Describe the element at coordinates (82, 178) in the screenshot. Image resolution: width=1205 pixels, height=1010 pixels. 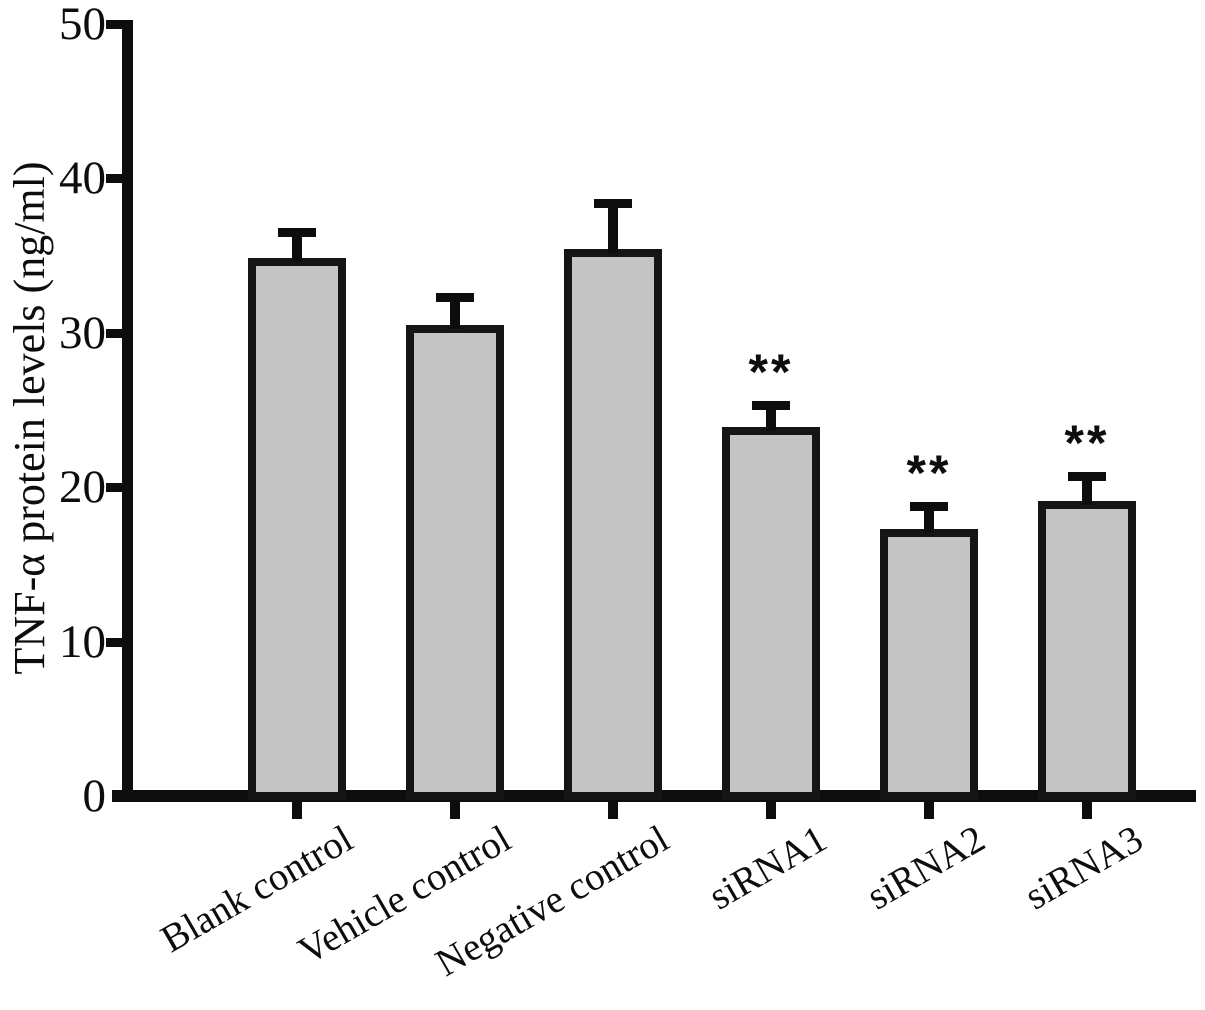
I see `y-tick-label-40: 40` at that location.